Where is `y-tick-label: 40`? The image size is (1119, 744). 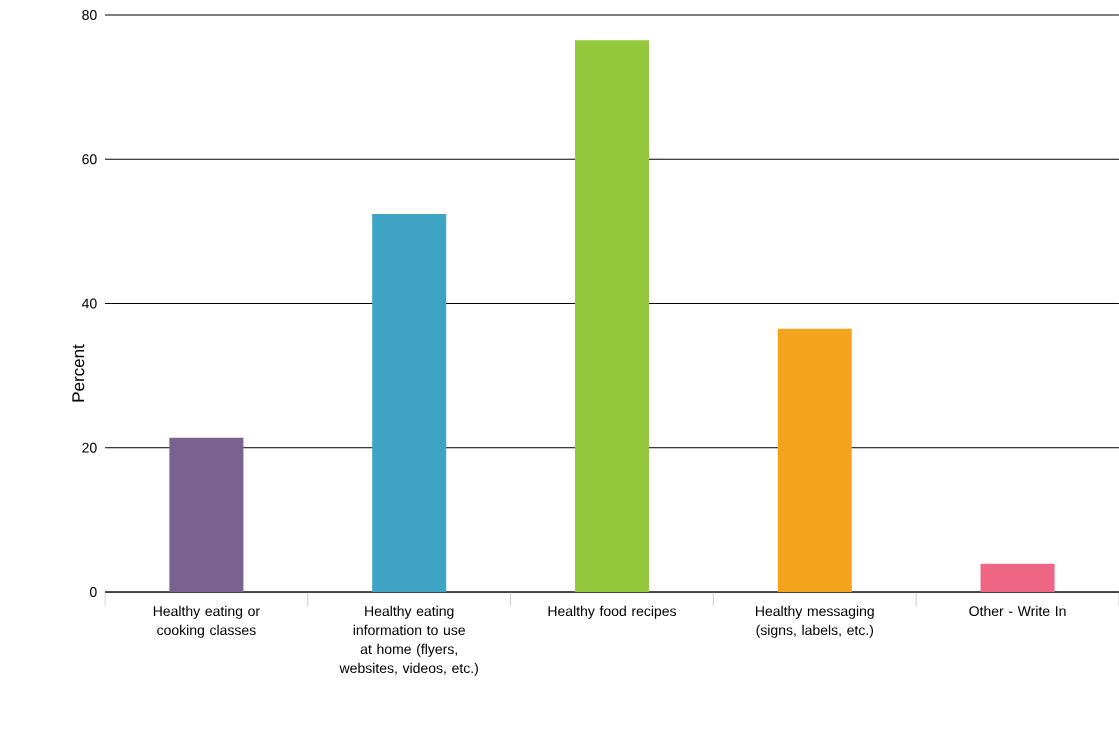
y-tick-label: 40 is located at coordinates (89, 303).